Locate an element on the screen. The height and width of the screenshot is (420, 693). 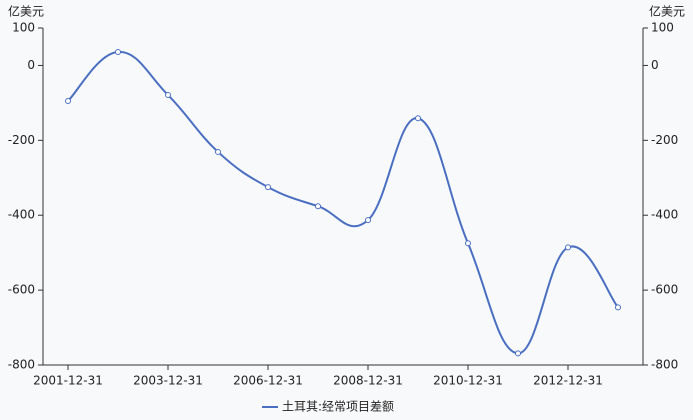
x-tick-label: 2001-12-31 is located at coordinates (68, 381).